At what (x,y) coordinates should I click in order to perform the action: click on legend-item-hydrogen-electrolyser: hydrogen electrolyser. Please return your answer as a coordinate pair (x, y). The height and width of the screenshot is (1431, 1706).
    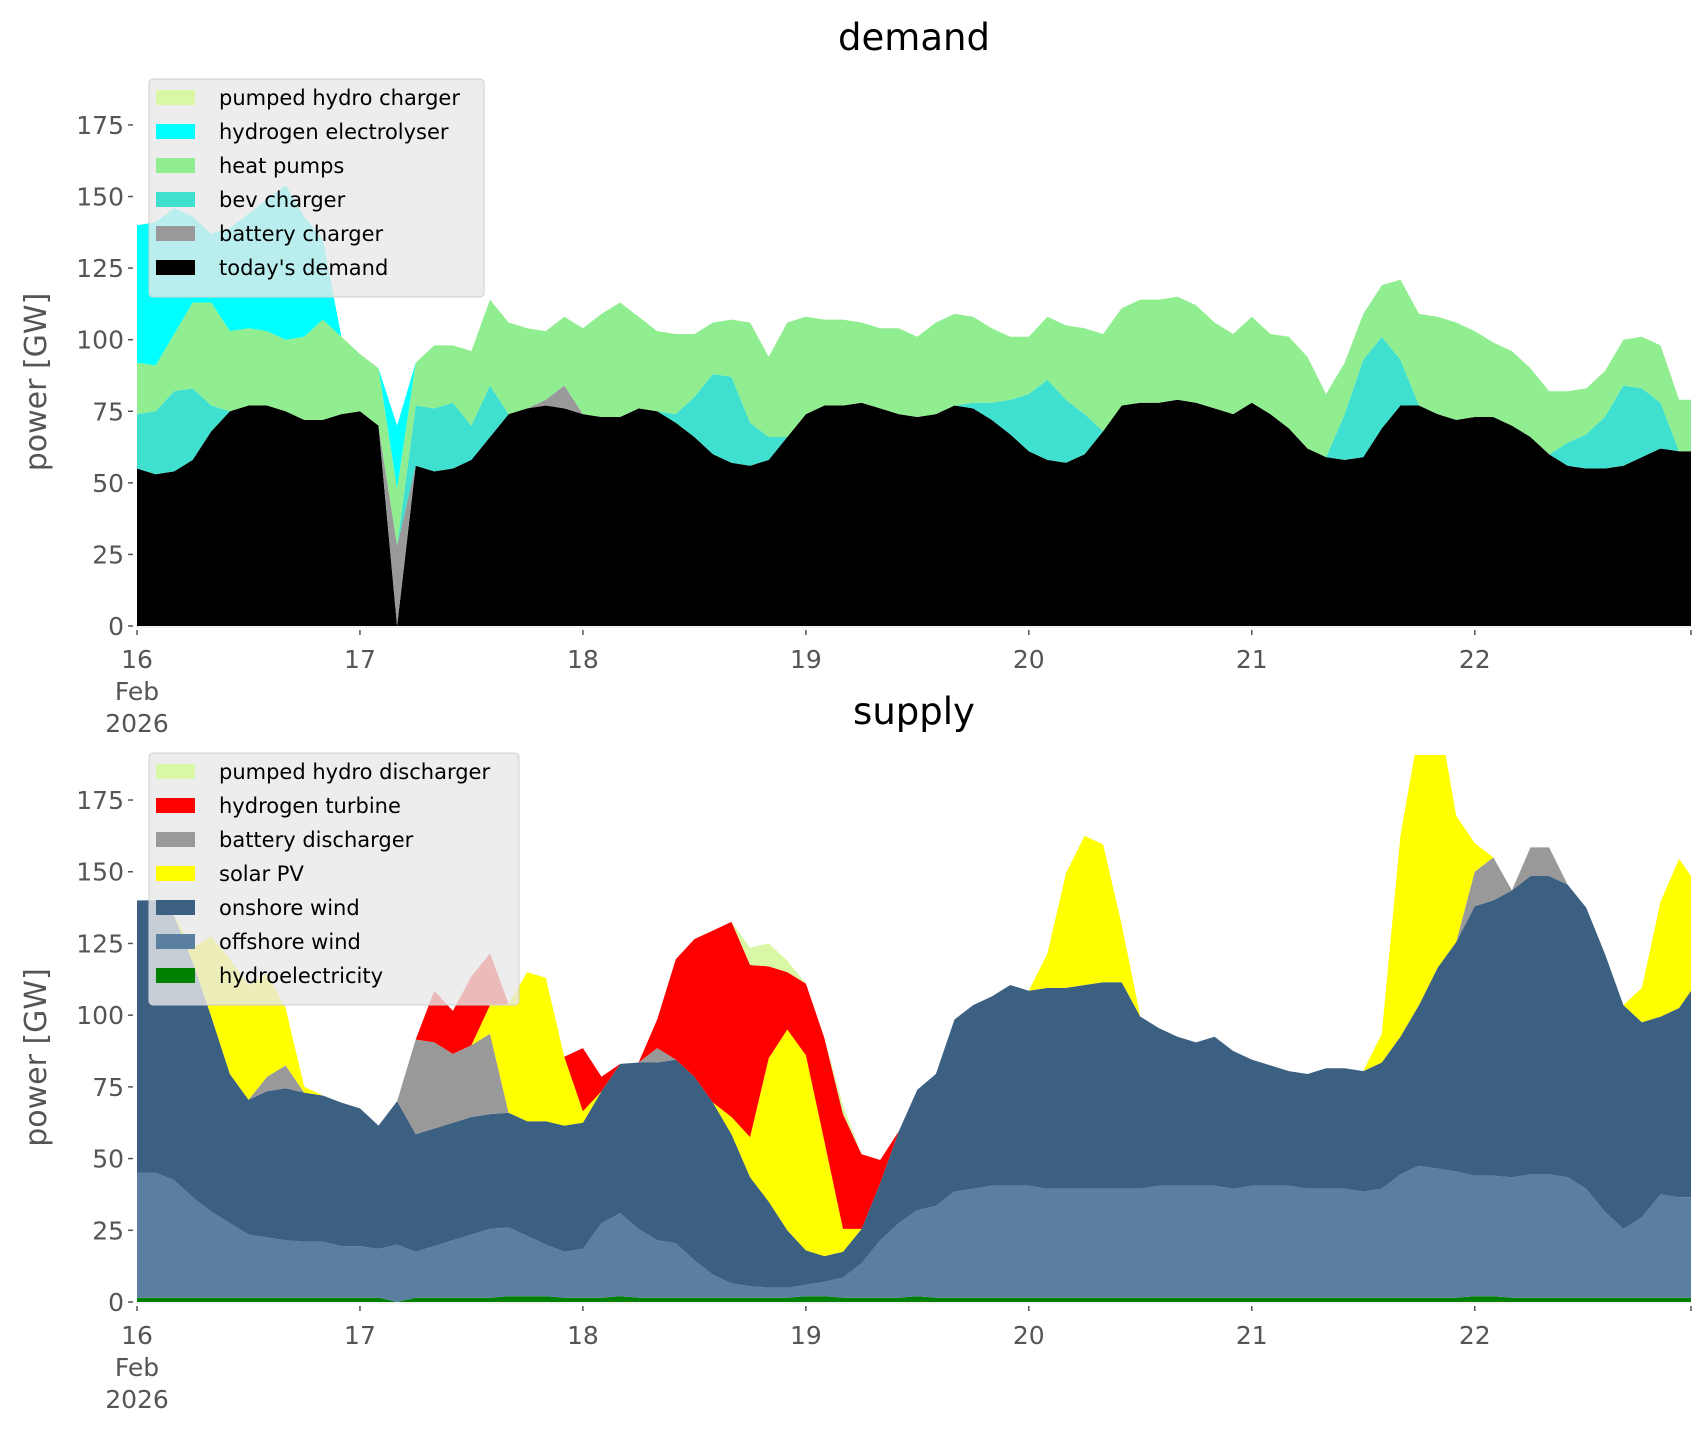
    Looking at the image, I should click on (302, 132).